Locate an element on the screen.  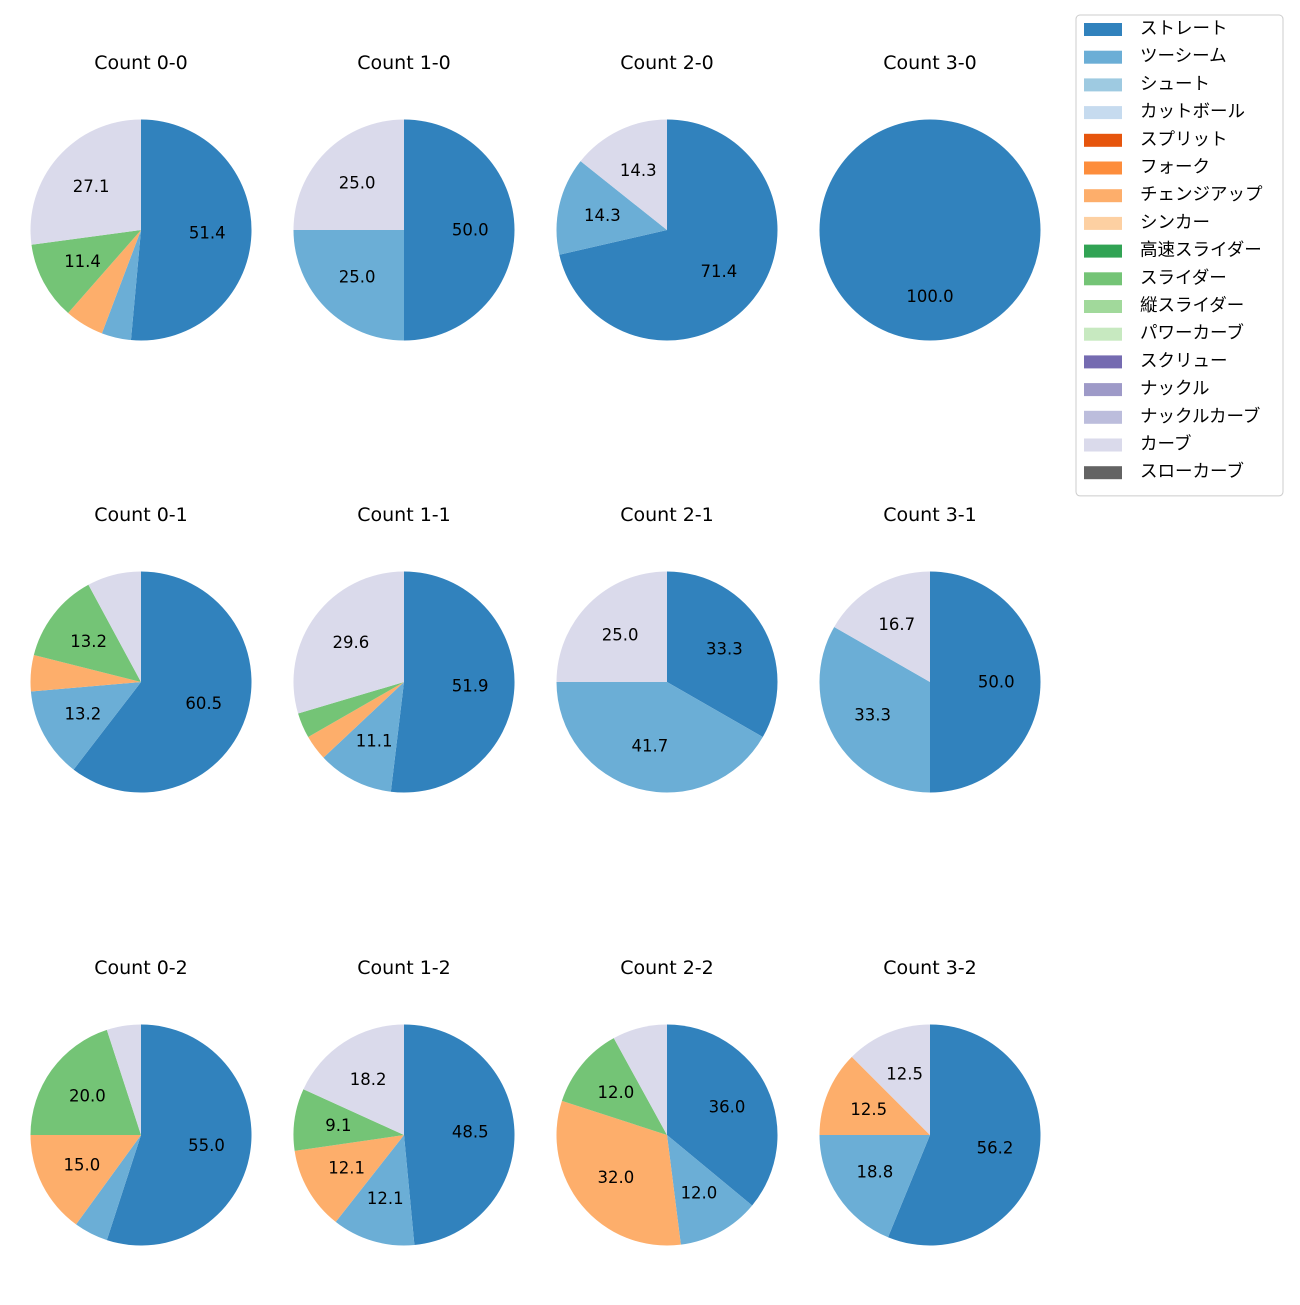
pie-data-label: 71.4 is located at coordinates (718, 271).